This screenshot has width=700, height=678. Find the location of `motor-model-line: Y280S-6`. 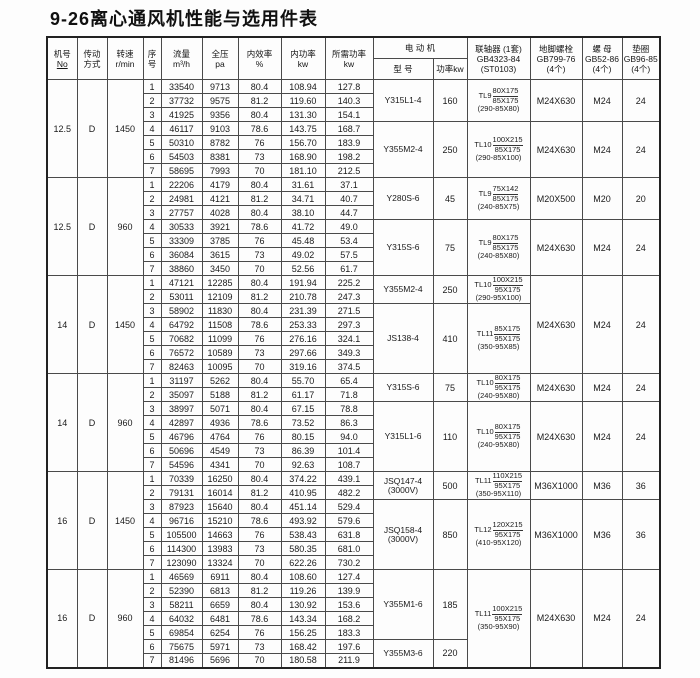

motor-model-line: Y280S-6 is located at coordinates (403, 198).